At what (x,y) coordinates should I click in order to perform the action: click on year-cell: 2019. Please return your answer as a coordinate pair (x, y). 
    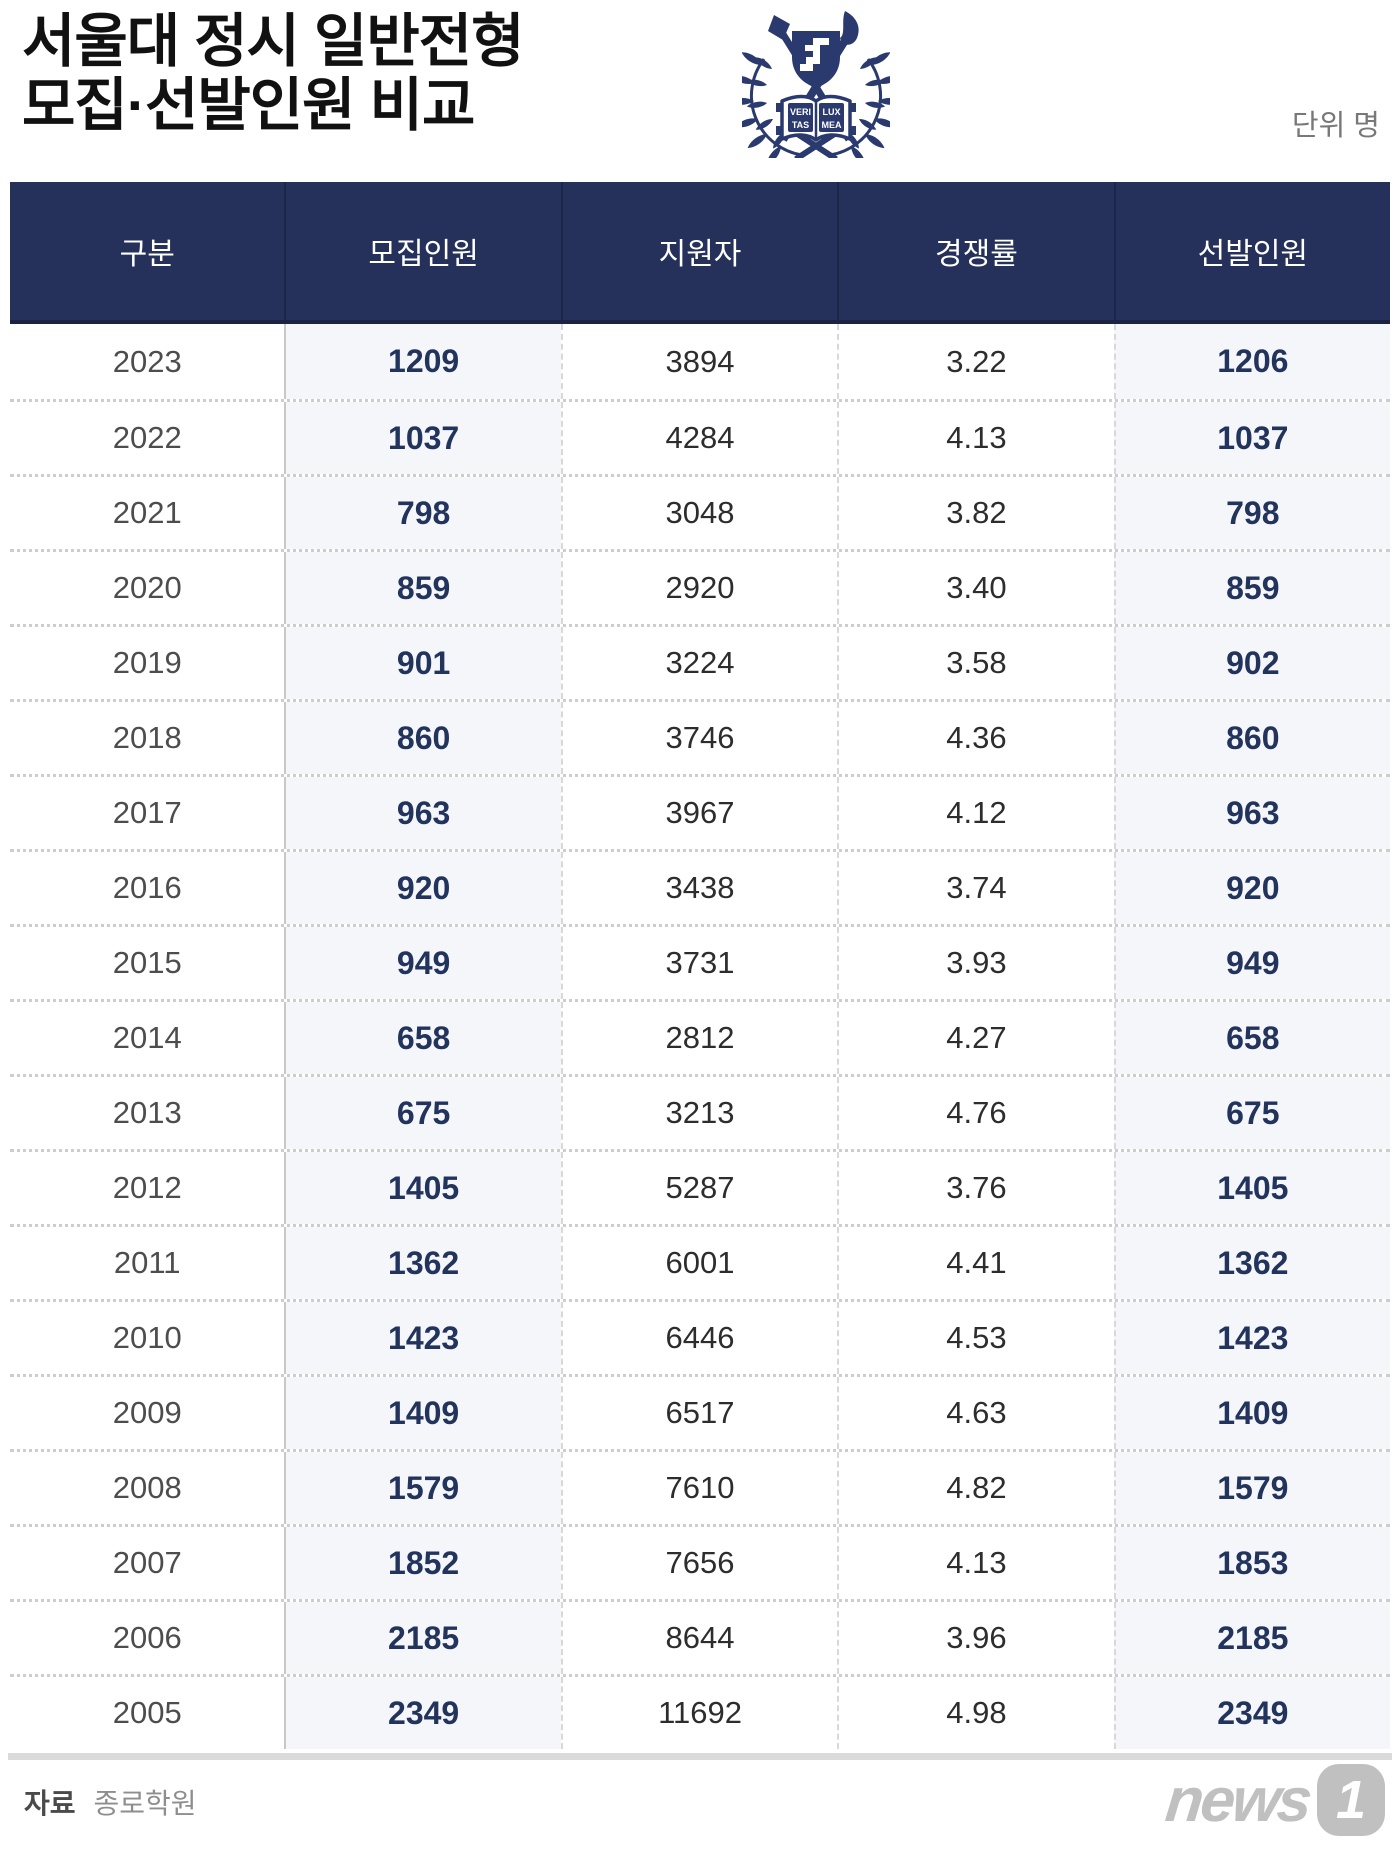
    Looking at the image, I should click on (147, 662).